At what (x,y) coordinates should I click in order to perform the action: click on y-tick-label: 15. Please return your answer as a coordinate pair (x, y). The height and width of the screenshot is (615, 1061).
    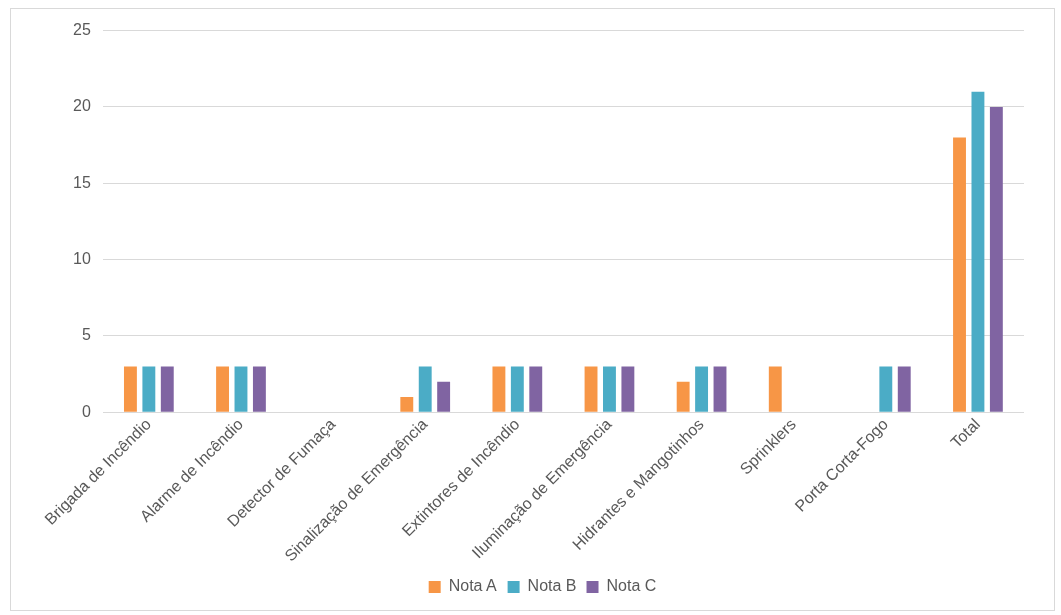
    Looking at the image, I should click on (82, 182).